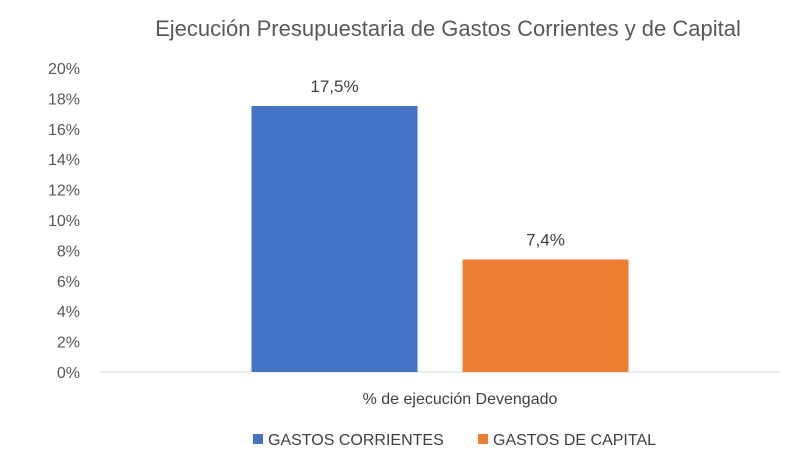  What do you see at coordinates (356, 440) in the screenshot?
I see `legend-label: GASTOS CORRIENTES` at bounding box center [356, 440].